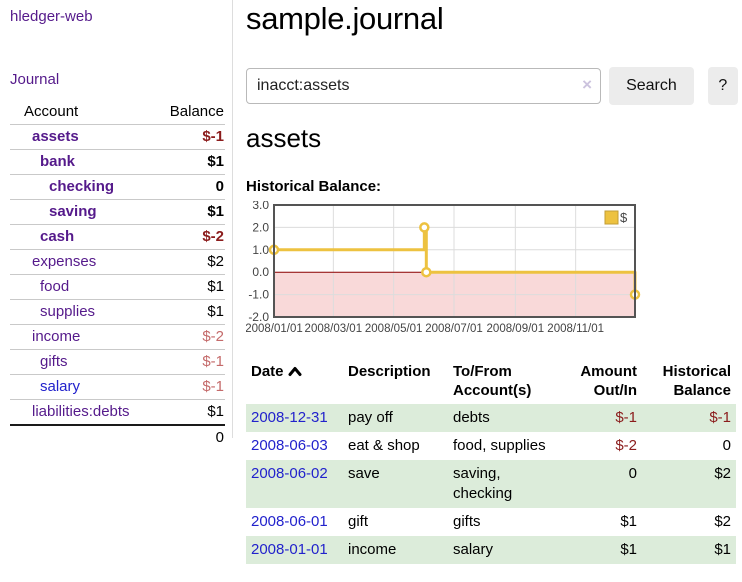 This screenshot has width=742, height=582. What do you see at coordinates (191, 262) in the screenshot?
I see `account-balance: $2` at bounding box center [191, 262].